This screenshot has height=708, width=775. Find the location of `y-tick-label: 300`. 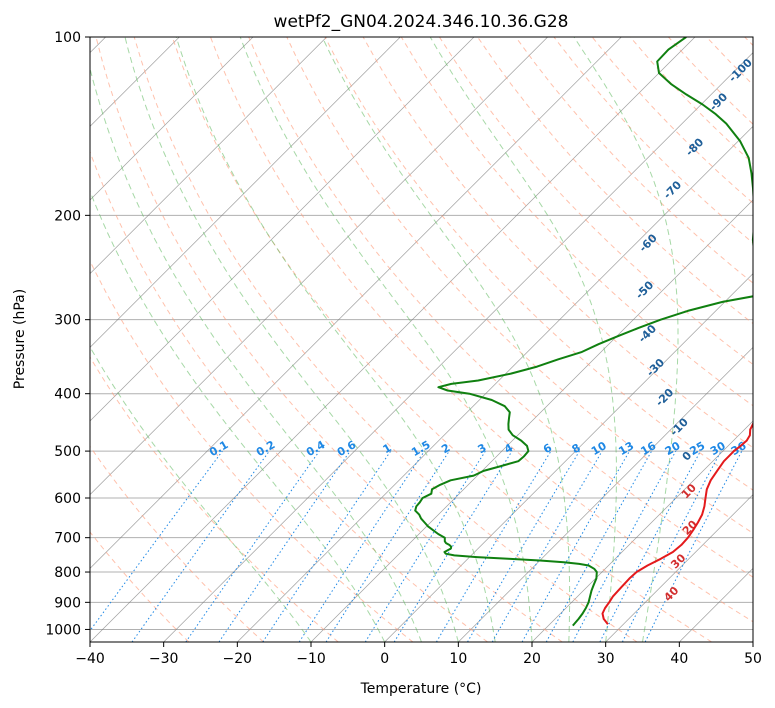

y-tick-label: 300 is located at coordinates (67, 321).